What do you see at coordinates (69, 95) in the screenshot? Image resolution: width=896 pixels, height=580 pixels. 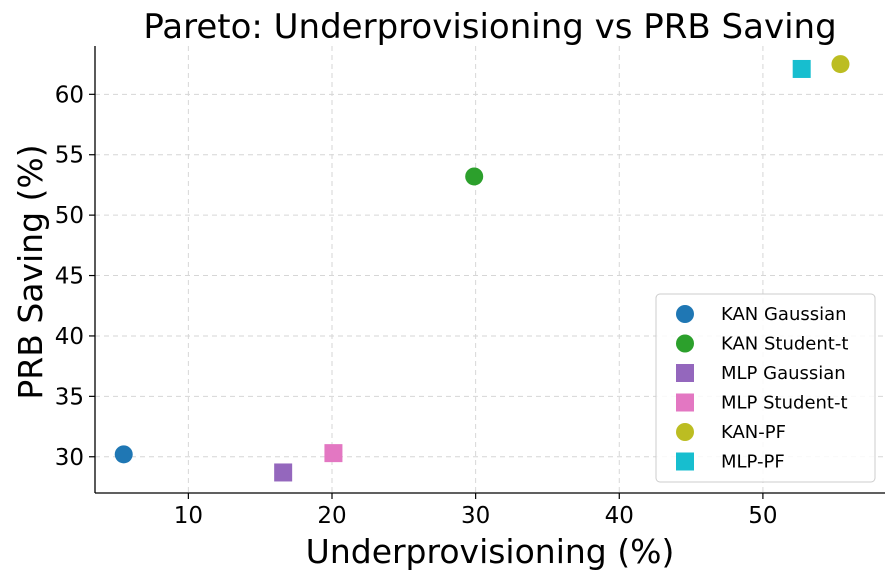 I see `y-tick-label: 60` at bounding box center [69, 95].